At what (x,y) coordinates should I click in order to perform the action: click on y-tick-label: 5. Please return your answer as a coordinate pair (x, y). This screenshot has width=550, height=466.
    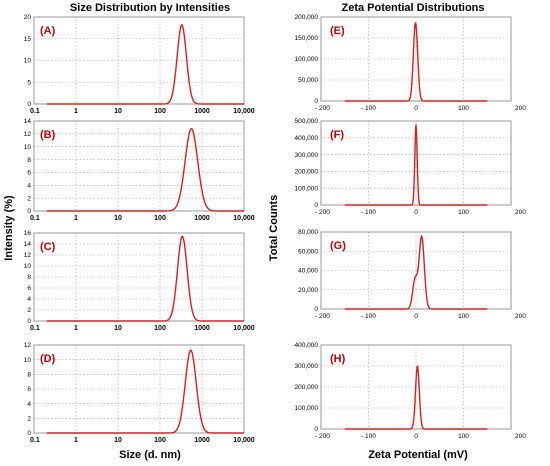
    Looking at the image, I should click on (29, 82).